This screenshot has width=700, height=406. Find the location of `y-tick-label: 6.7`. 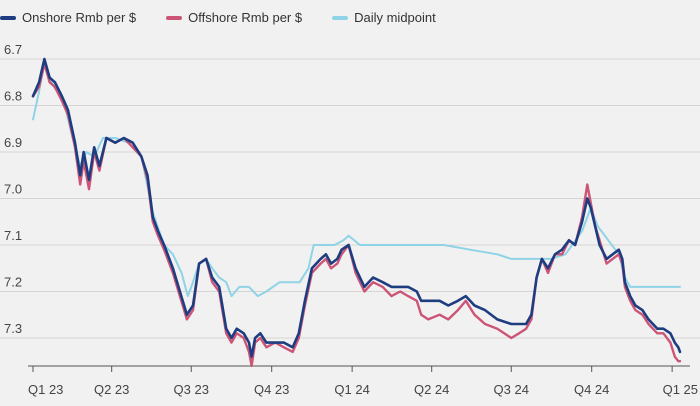

y-tick-label: 6.7 is located at coordinates (13, 49).